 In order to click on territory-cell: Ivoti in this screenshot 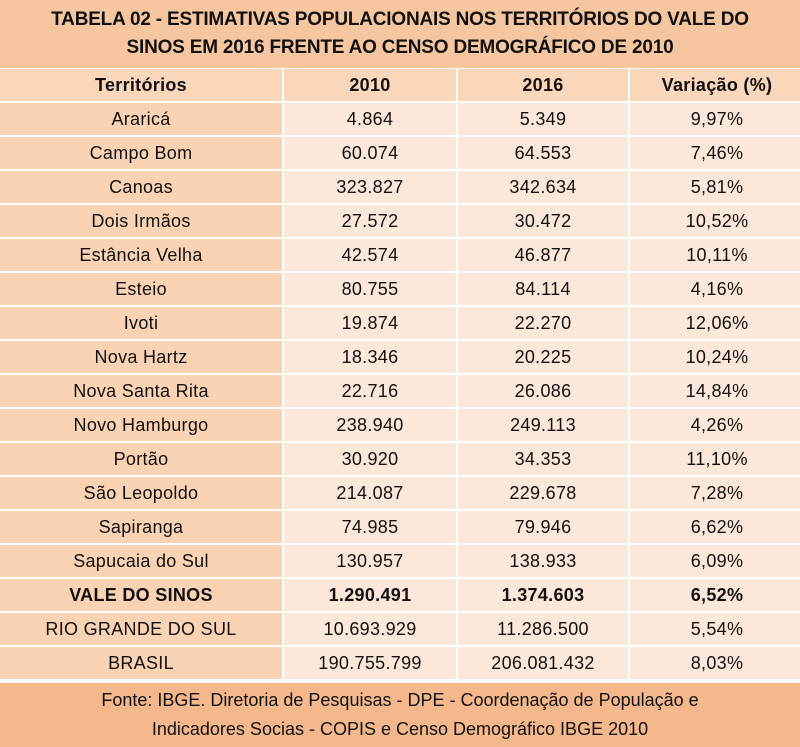, I will do `click(141, 323)`.